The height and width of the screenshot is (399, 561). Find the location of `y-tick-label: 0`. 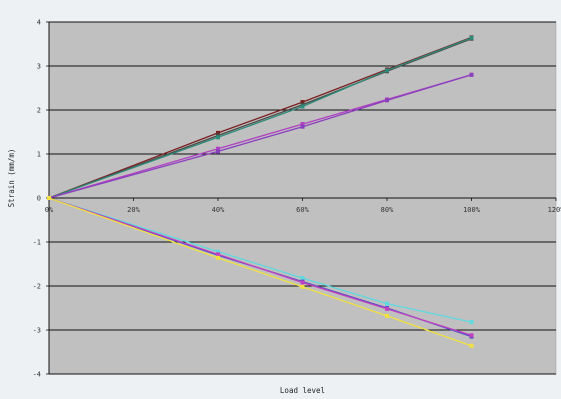

y-tick-label: 0 is located at coordinates (39, 199).